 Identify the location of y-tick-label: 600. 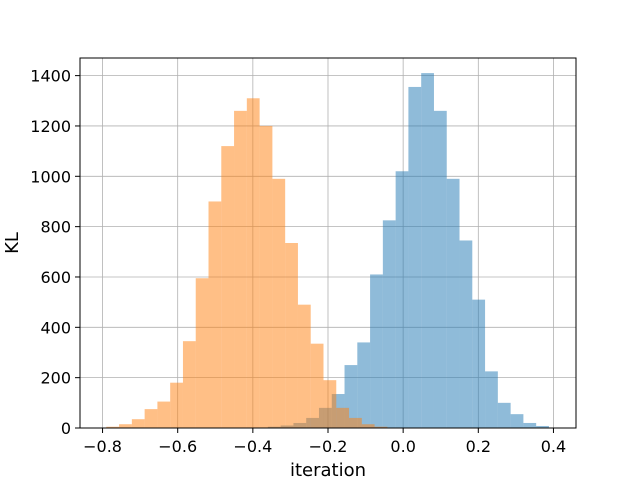
(55, 277).